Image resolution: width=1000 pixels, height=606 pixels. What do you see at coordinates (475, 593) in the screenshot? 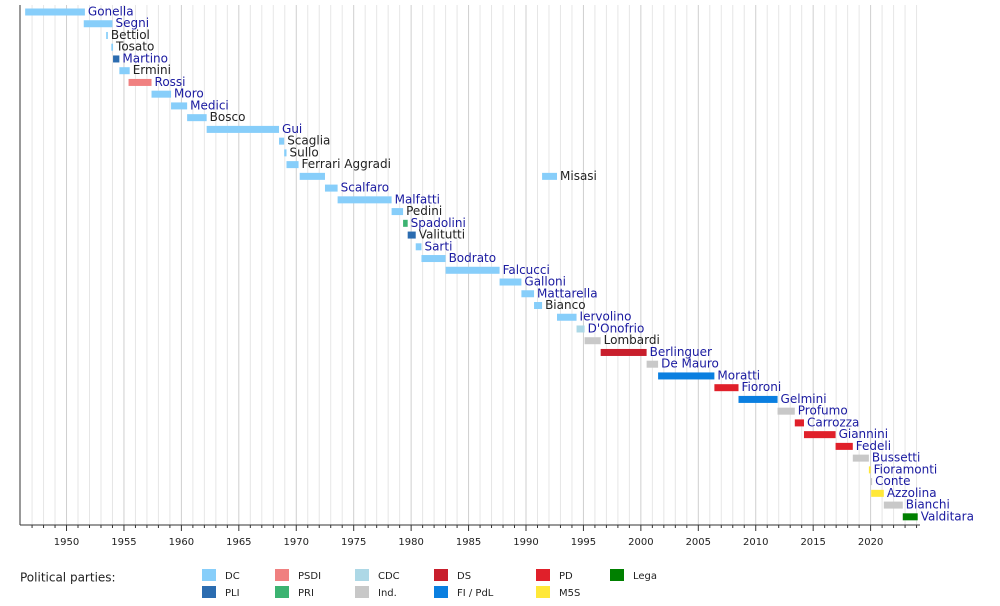
I see `legend-label: FI / PdL` at bounding box center [475, 593].